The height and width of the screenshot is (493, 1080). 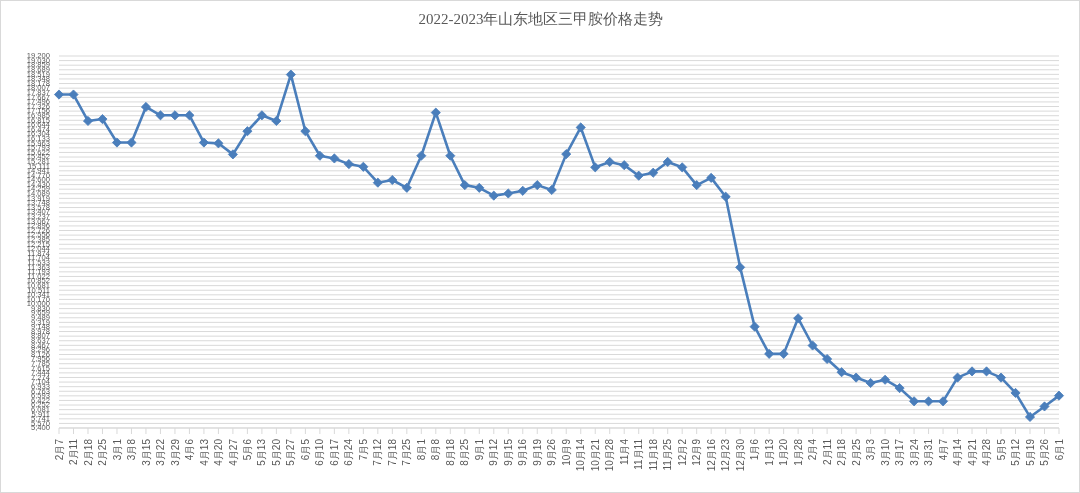 What do you see at coordinates (291, 452) in the screenshot?
I see `x-tick-label: 5月27` at bounding box center [291, 452].